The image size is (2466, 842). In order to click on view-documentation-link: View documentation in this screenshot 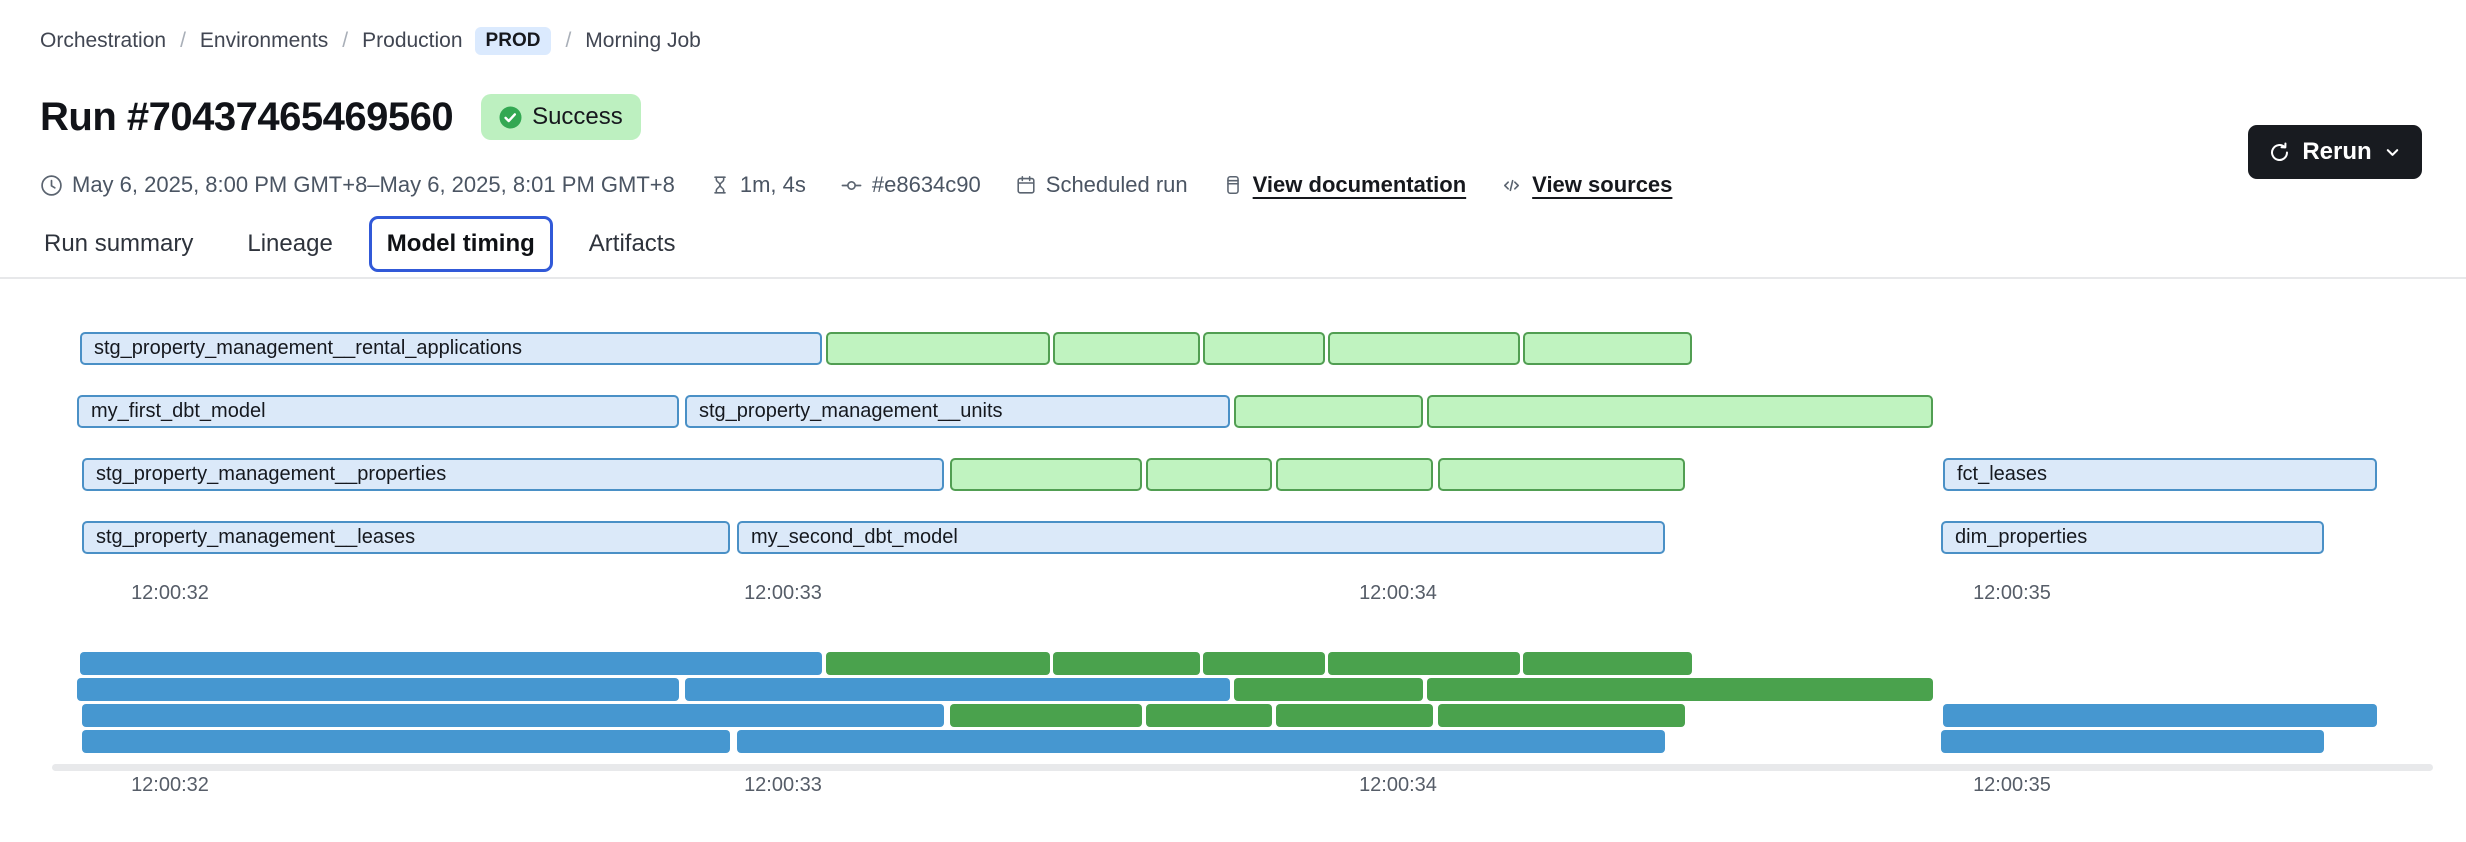, I will do `click(1359, 184)`.